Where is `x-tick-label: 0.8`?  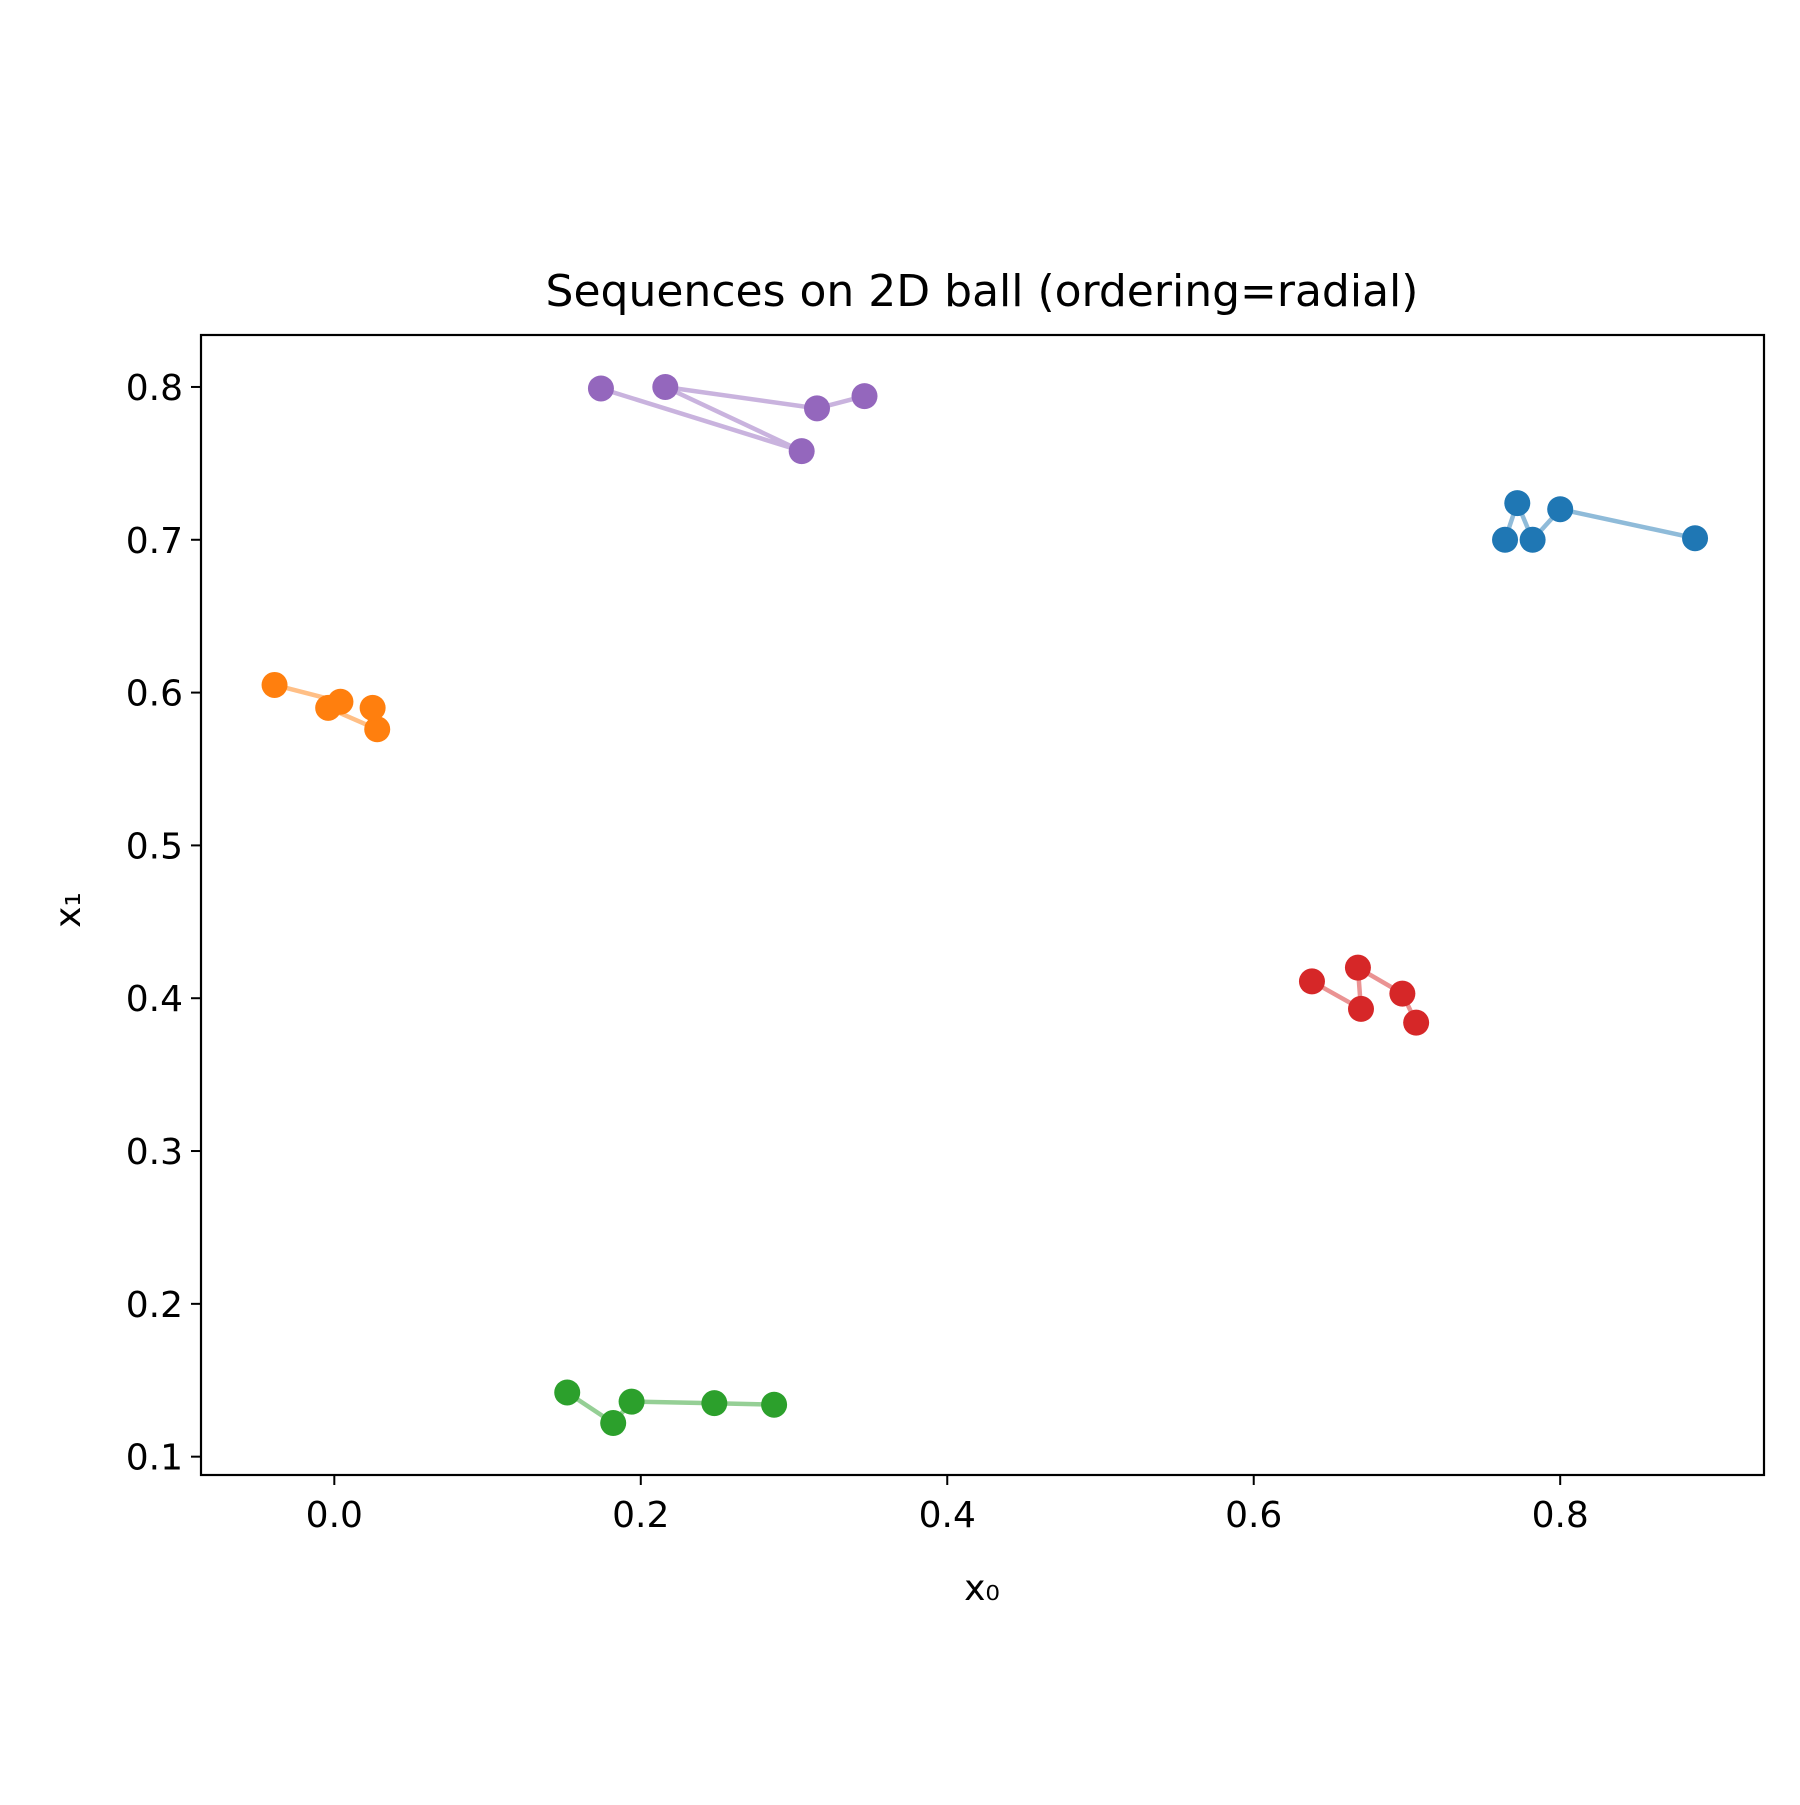
x-tick-label: 0.8 is located at coordinates (1560, 1515).